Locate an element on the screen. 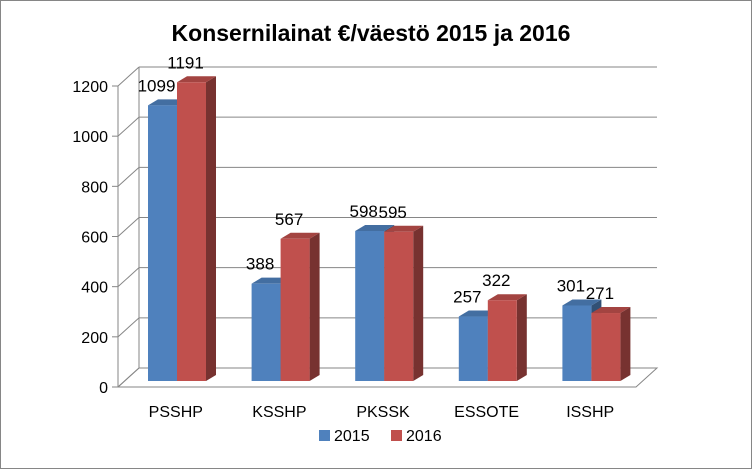 The height and width of the screenshot is (470, 752). legend-label: 2015 is located at coordinates (352, 436).